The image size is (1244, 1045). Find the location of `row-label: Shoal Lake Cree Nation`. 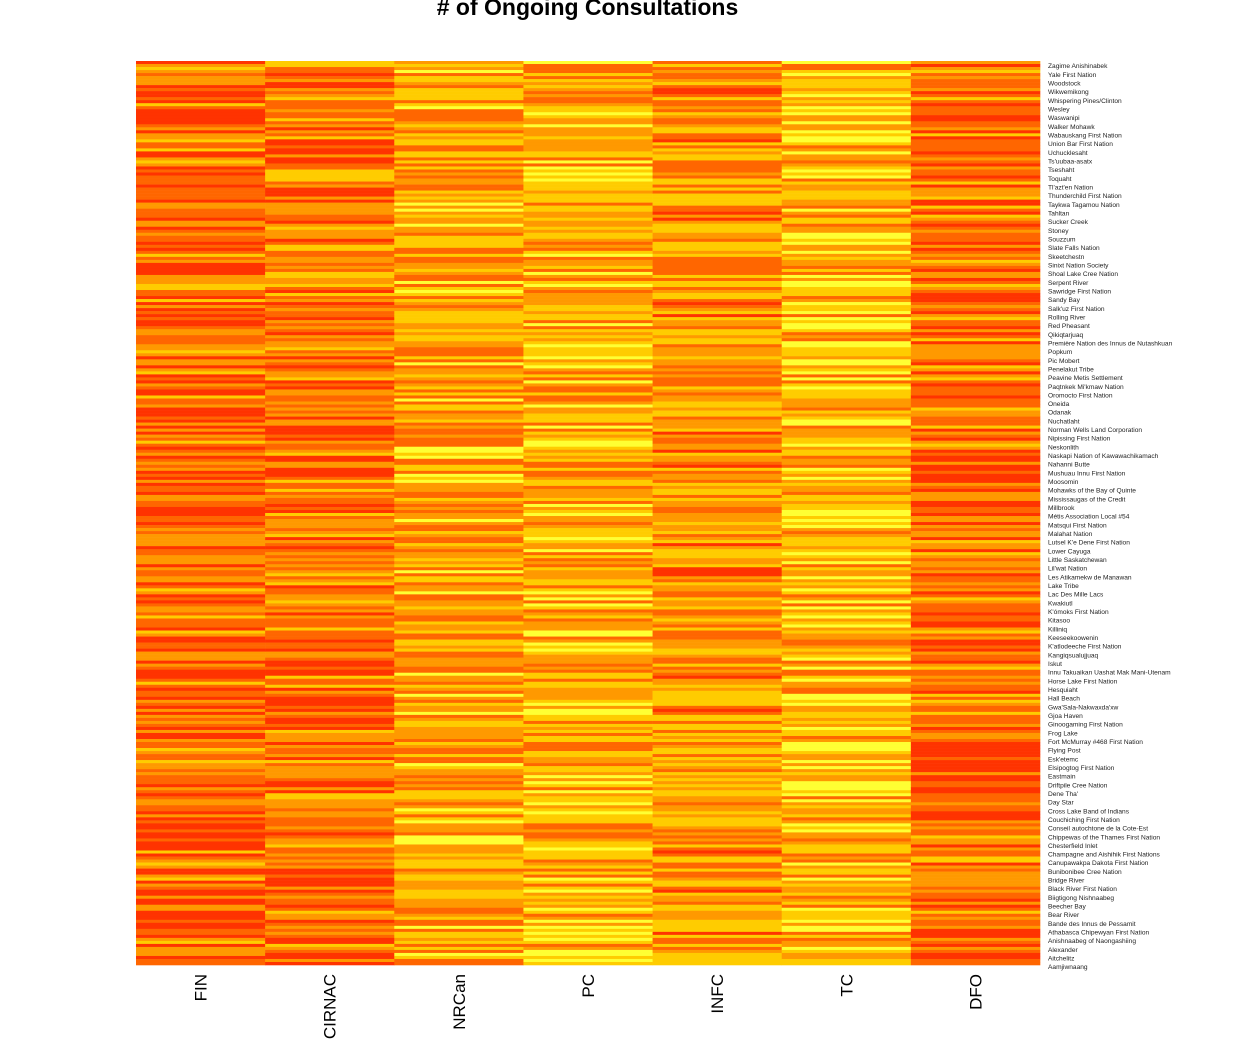

row-label: Shoal Lake Cree Nation is located at coordinates (1083, 274).